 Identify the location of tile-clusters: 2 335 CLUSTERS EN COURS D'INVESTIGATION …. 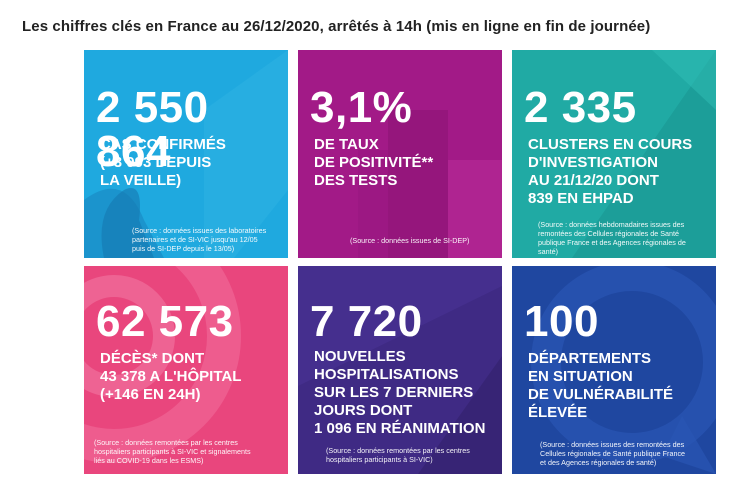
(614, 154).